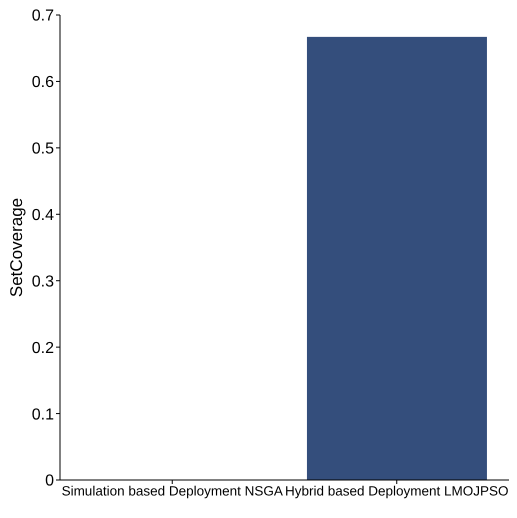 The width and height of the screenshot is (517, 518). Describe the element at coordinates (43, 348) in the screenshot. I see `y-tick-label: 0.2` at that location.